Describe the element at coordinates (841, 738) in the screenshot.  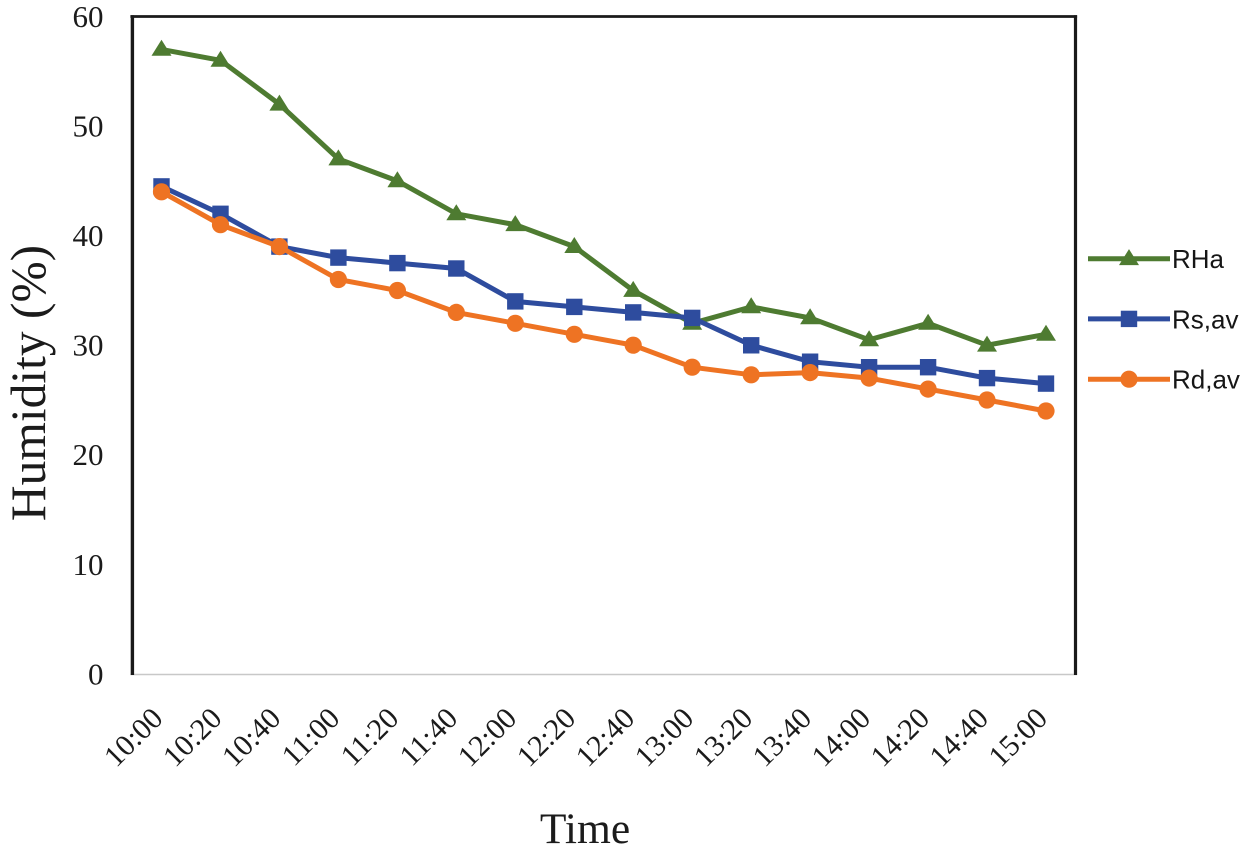
I see `svg-text: 14:00` at that location.